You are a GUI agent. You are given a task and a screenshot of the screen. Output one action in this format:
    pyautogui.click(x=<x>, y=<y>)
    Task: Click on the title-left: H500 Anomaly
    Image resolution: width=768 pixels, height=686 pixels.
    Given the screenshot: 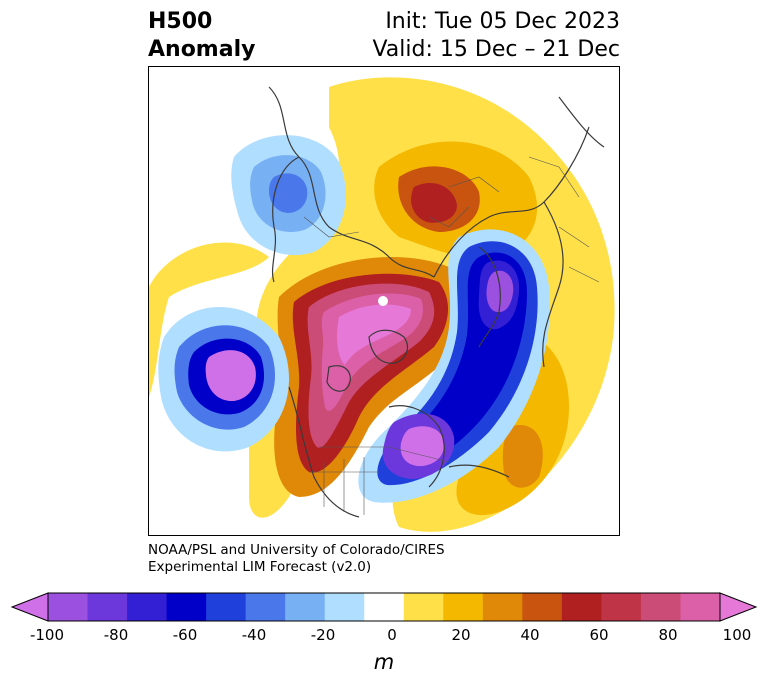 What is the action you would take?
    pyautogui.click(x=201, y=36)
    